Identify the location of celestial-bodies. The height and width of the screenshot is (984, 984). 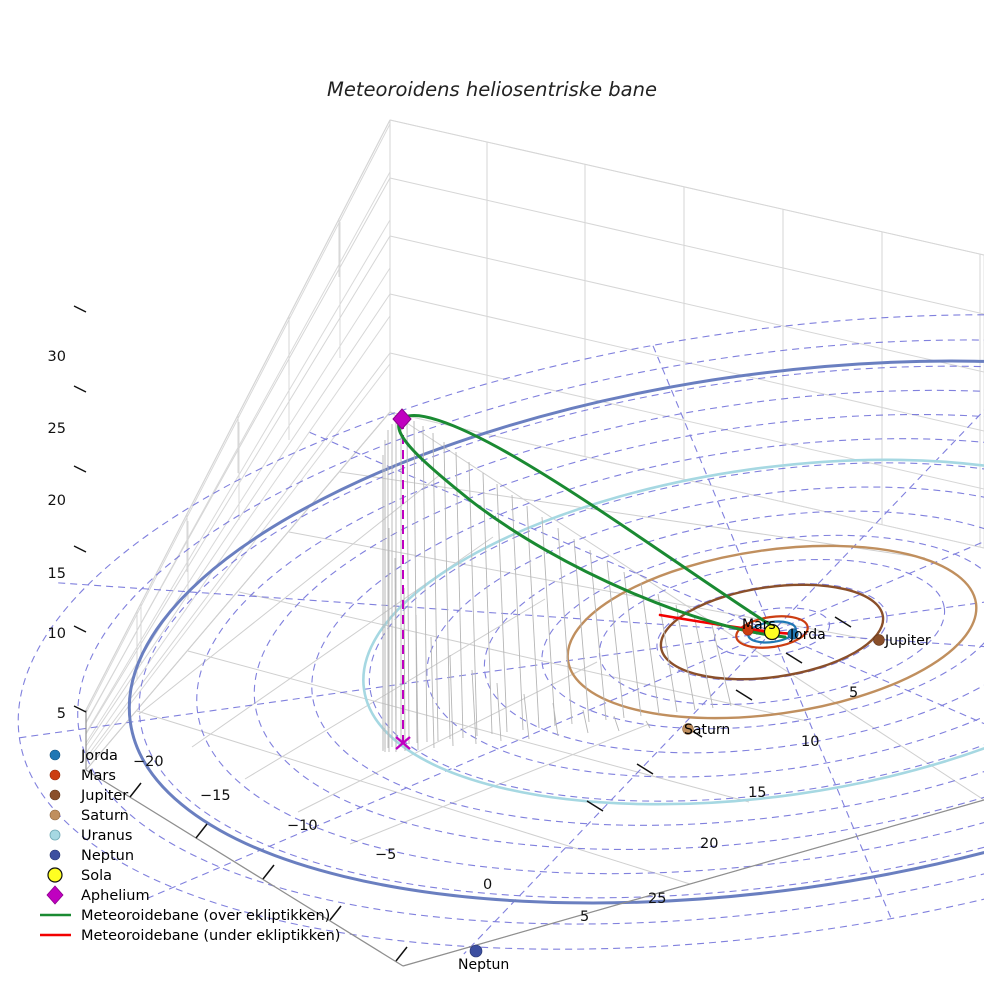
(677, 790).